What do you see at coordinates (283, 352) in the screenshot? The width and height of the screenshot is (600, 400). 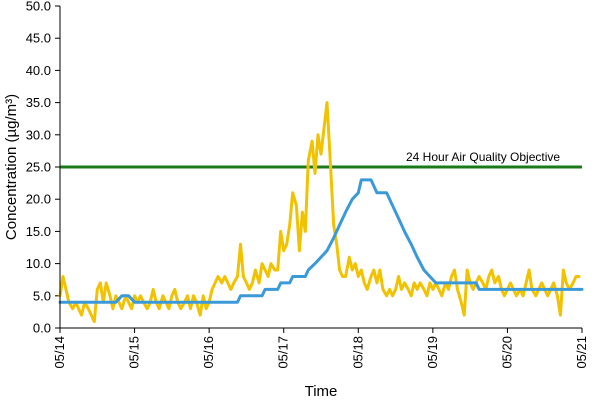 I see `x-tick-label: 05/17` at bounding box center [283, 352].